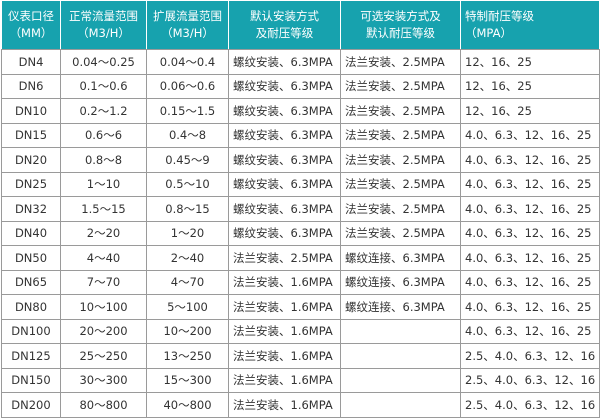 This screenshot has width=600, height=418. Describe the element at coordinates (31, 16) in the screenshot. I see `header-line: 仪表口径` at that location.